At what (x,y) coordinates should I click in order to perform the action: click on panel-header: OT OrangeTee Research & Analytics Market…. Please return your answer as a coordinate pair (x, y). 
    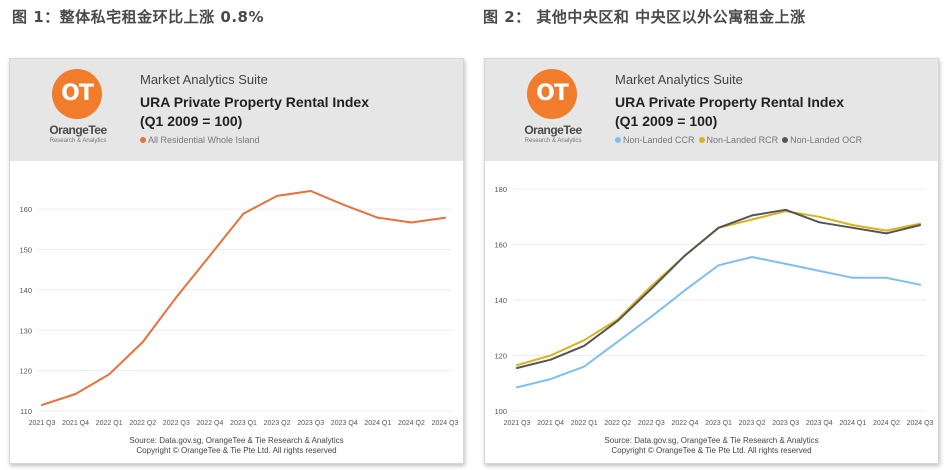
    Looking at the image, I should click on (236, 110).